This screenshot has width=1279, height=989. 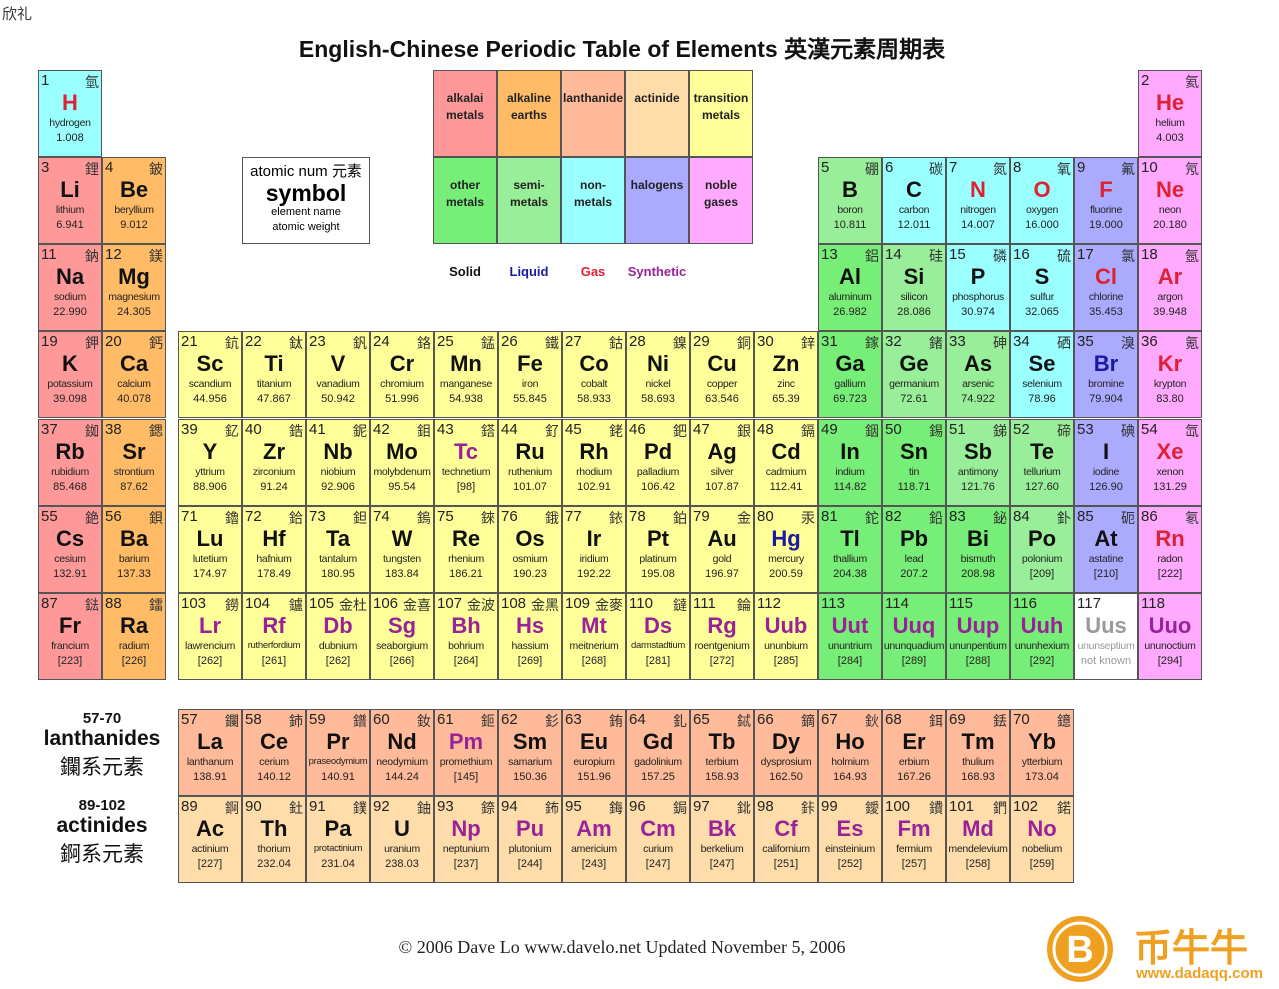 What do you see at coordinates (850, 636) in the screenshot?
I see `element-cell-ununtrium: 113 Uut ununtrium [284]` at bounding box center [850, 636].